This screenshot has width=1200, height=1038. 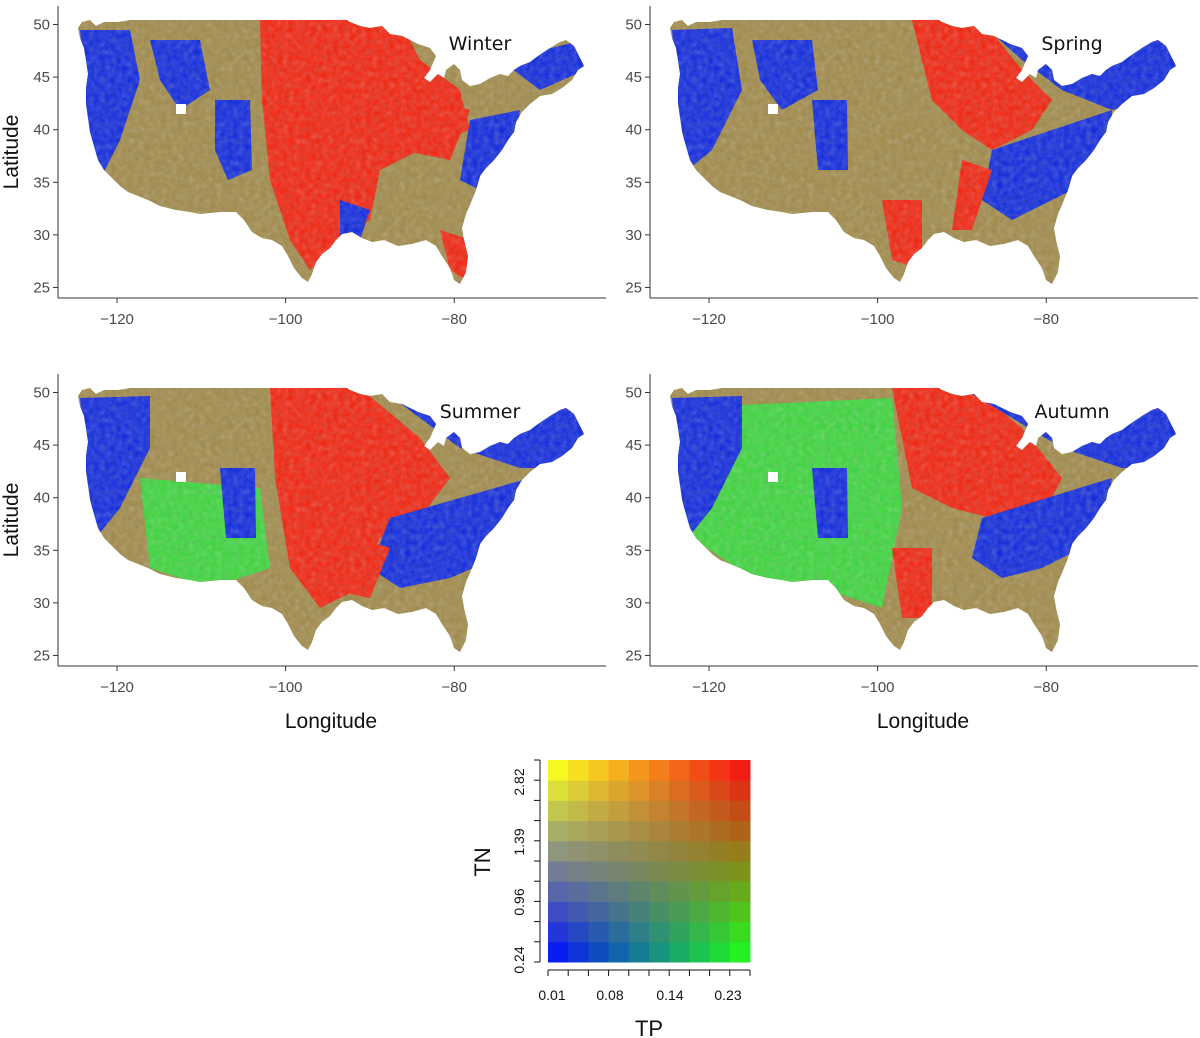 I want to click on legend-y-tick-label: 2.82, so click(x=519, y=781).